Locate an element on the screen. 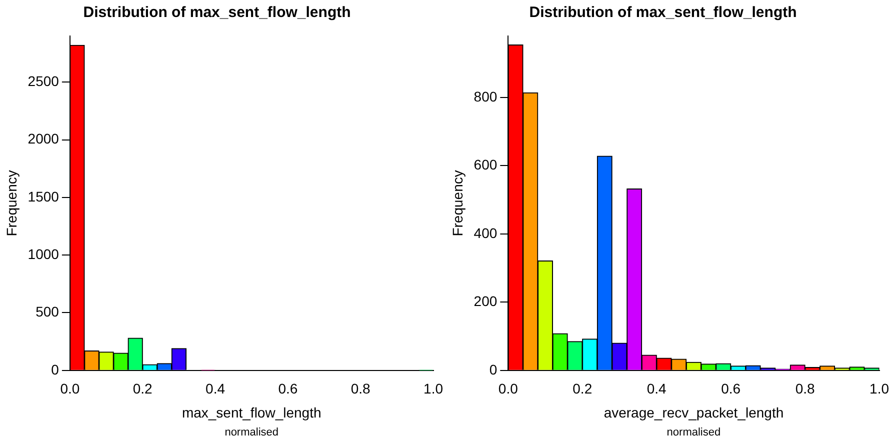 The image size is (892, 440). y-tick-label: 2500 is located at coordinates (44, 80).